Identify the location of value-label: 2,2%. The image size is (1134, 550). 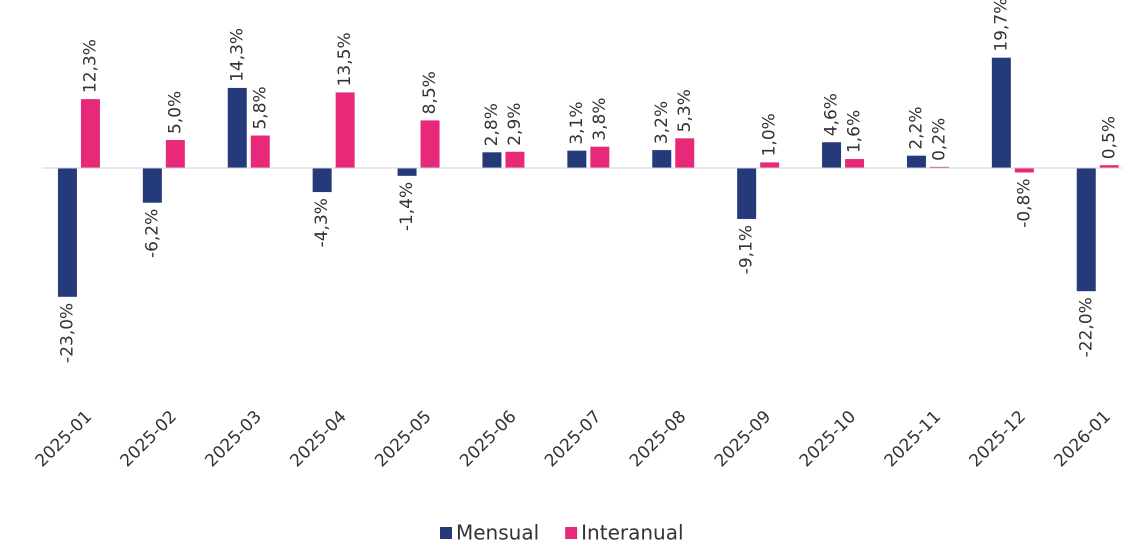
(916, 127).